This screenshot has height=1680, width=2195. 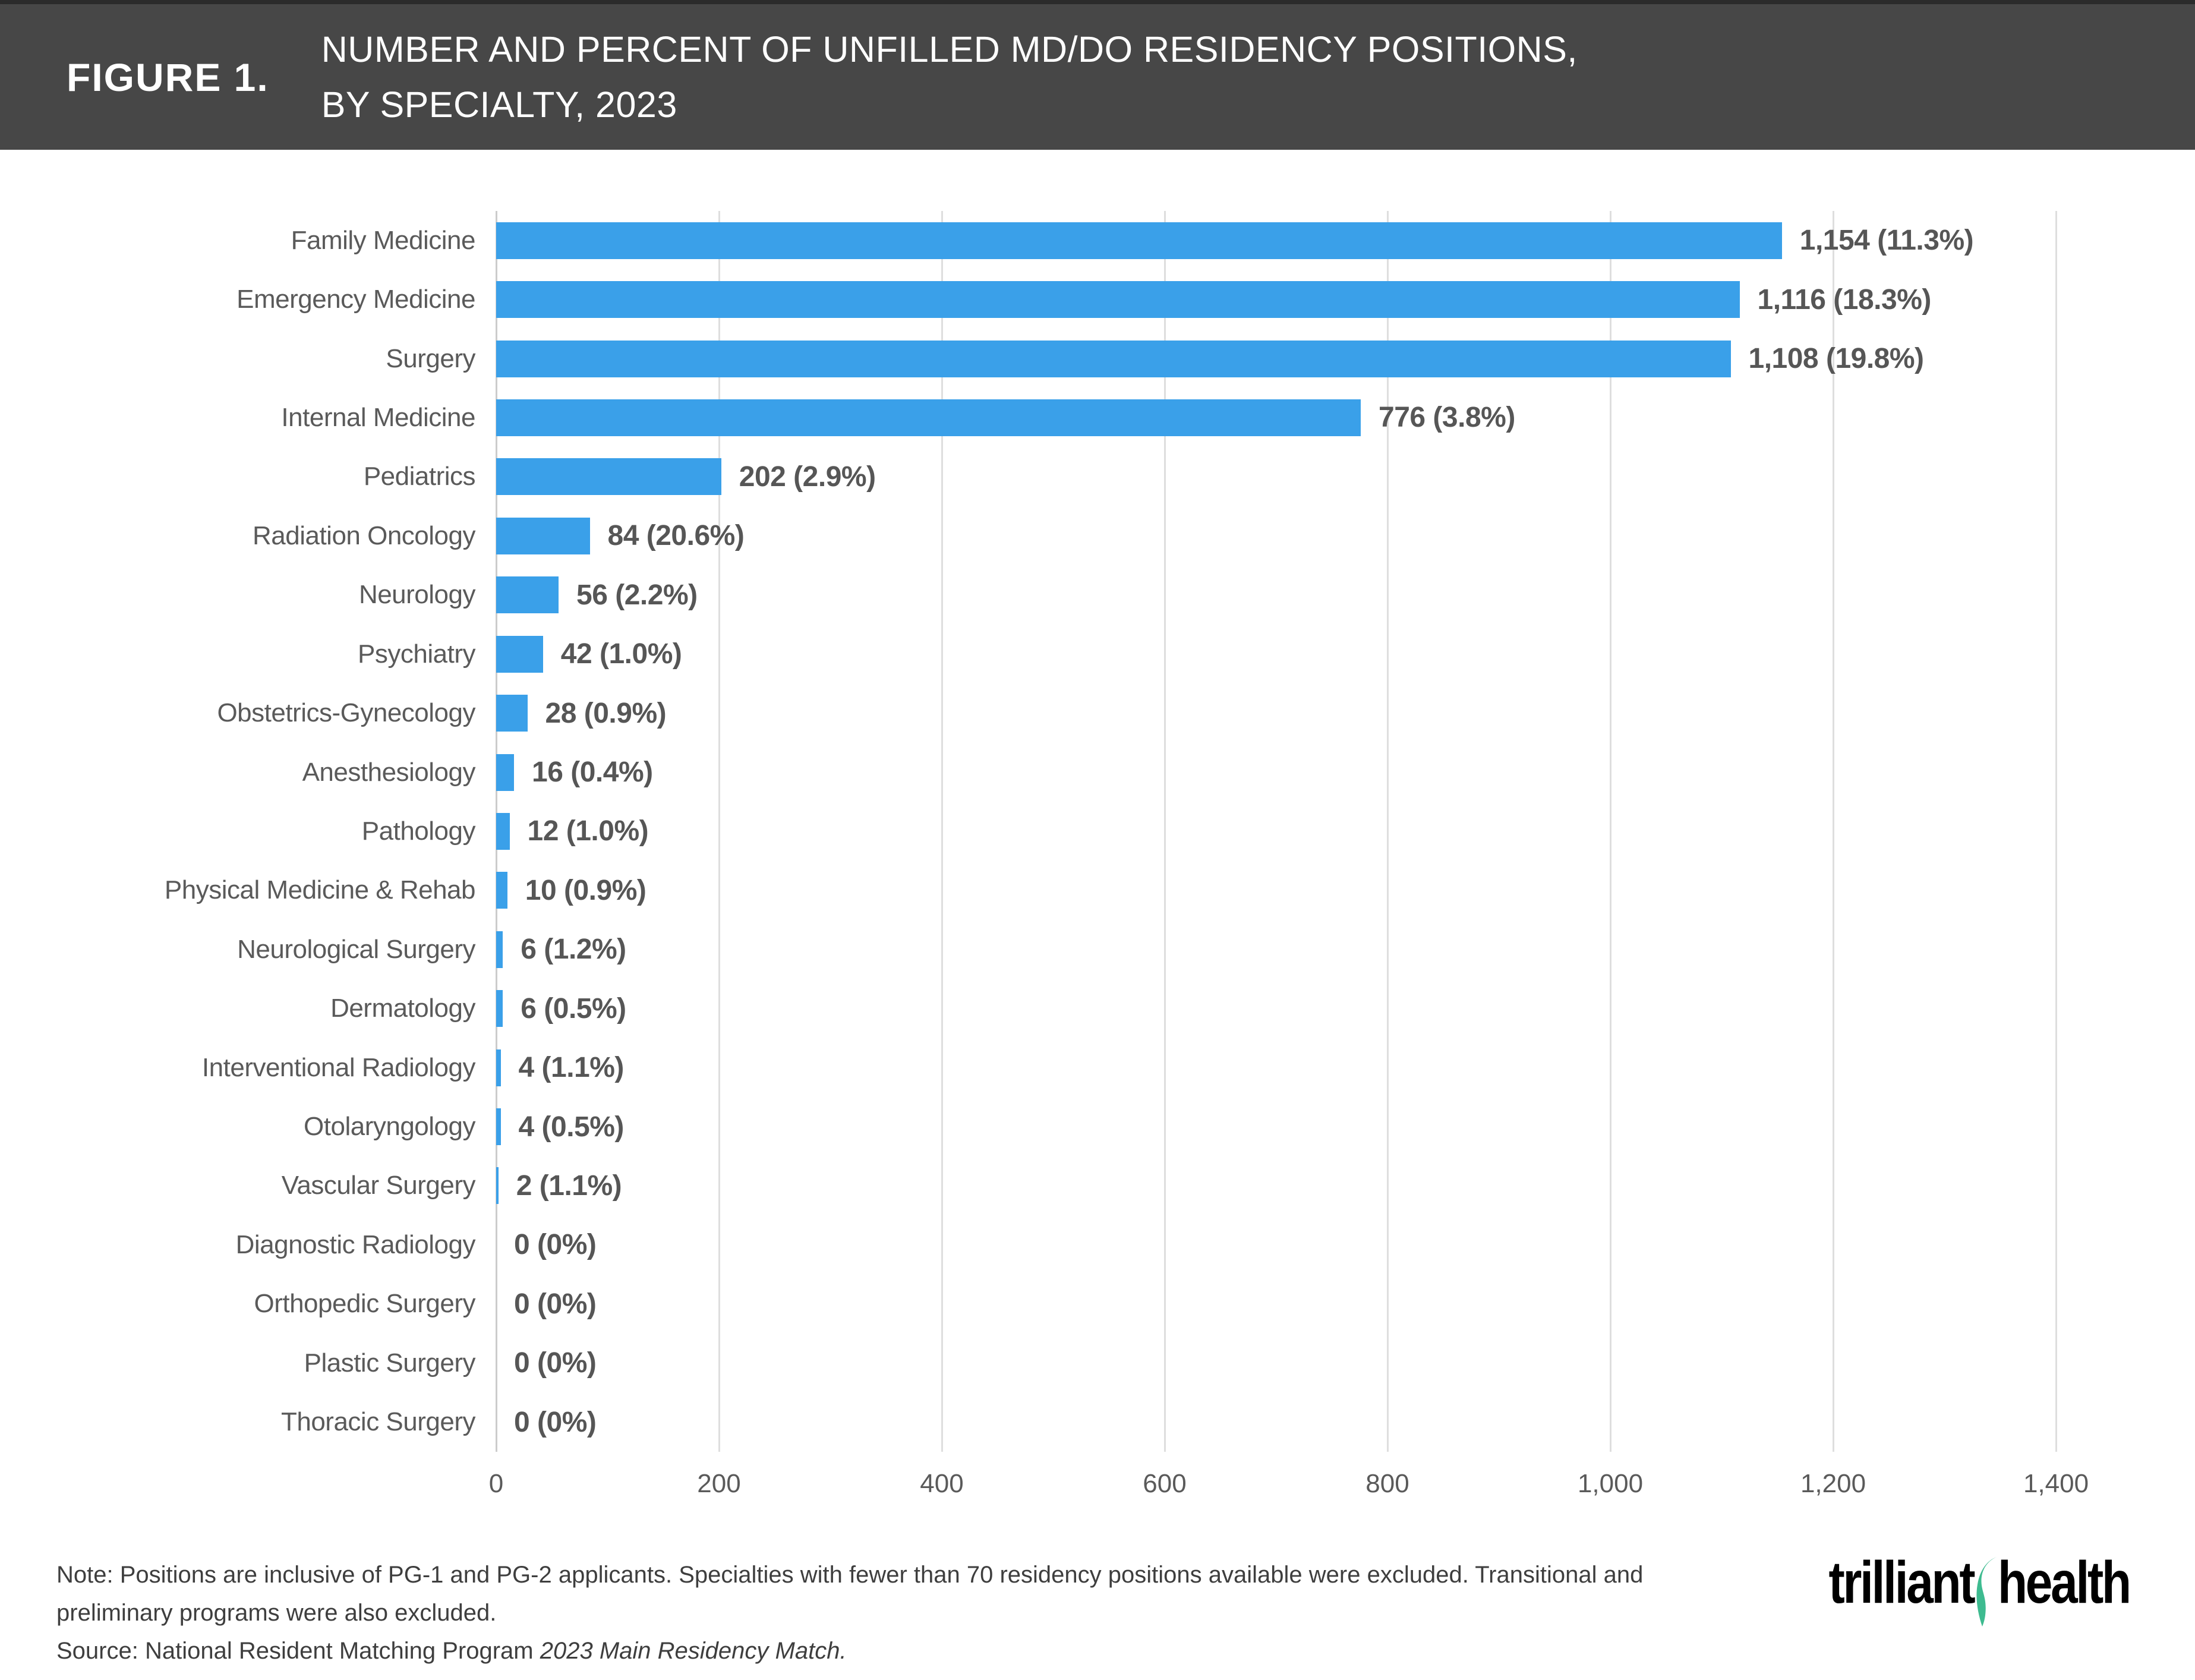 What do you see at coordinates (2056, 1483) in the screenshot?
I see `x-tick-label: 1,400` at bounding box center [2056, 1483].